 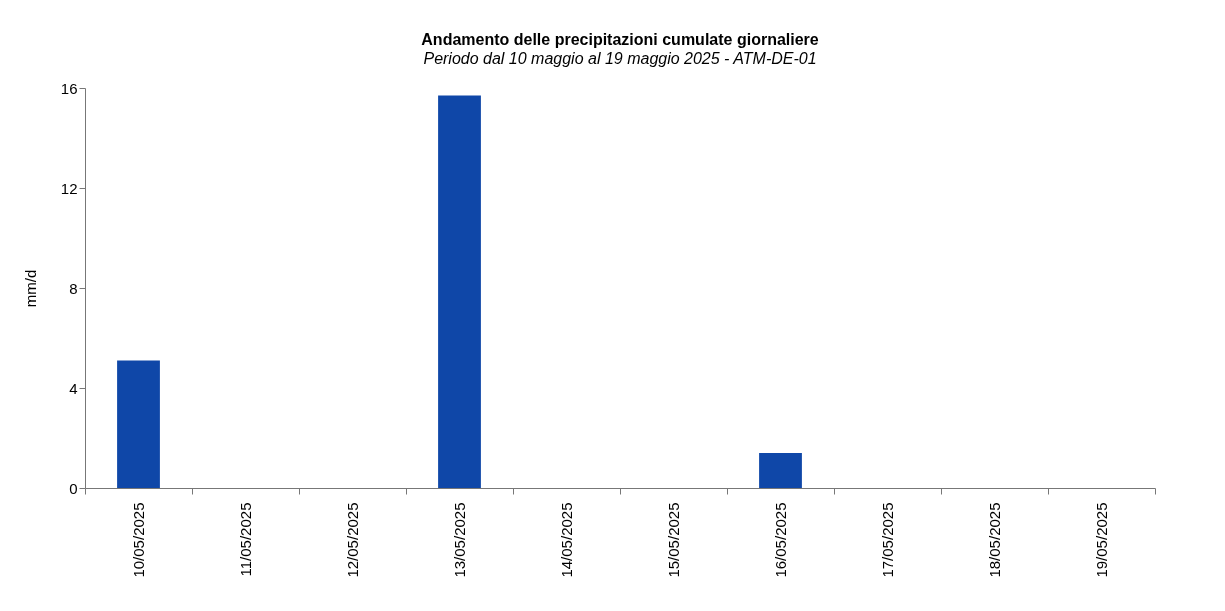 What do you see at coordinates (459, 540) in the screenshot?
I see `x-tick-label: 13/05/2025` at bounding box center [459, 540].